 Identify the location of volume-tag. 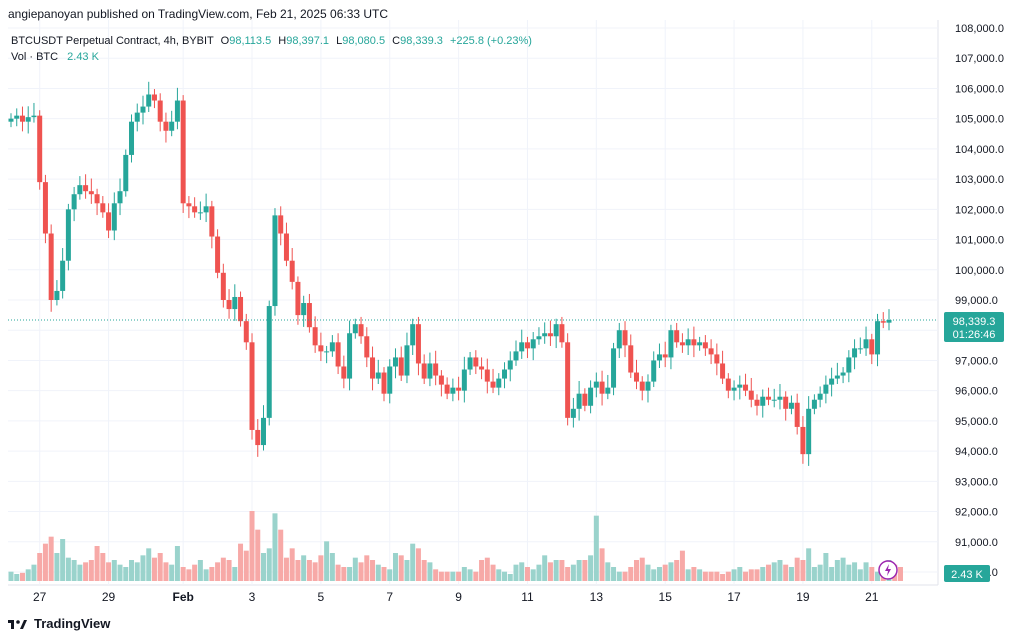
(967, 573).